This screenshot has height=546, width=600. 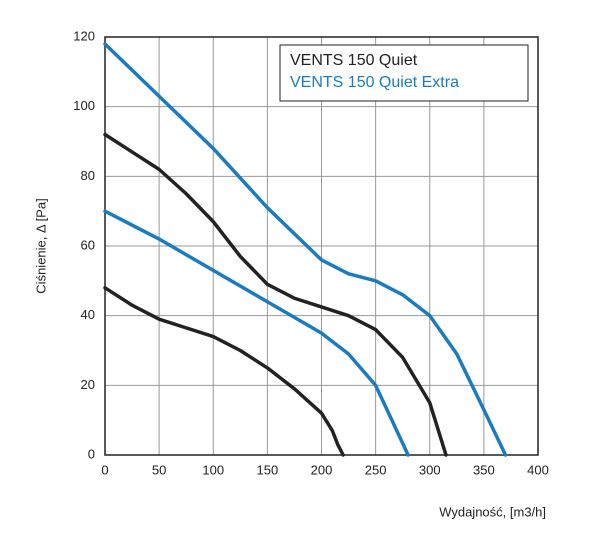 What do you see at coordinates (492, 511) in the screenshot?
I see `x-axis-label: Wydajność, [m3/h]` at bounding box center [492, 511].